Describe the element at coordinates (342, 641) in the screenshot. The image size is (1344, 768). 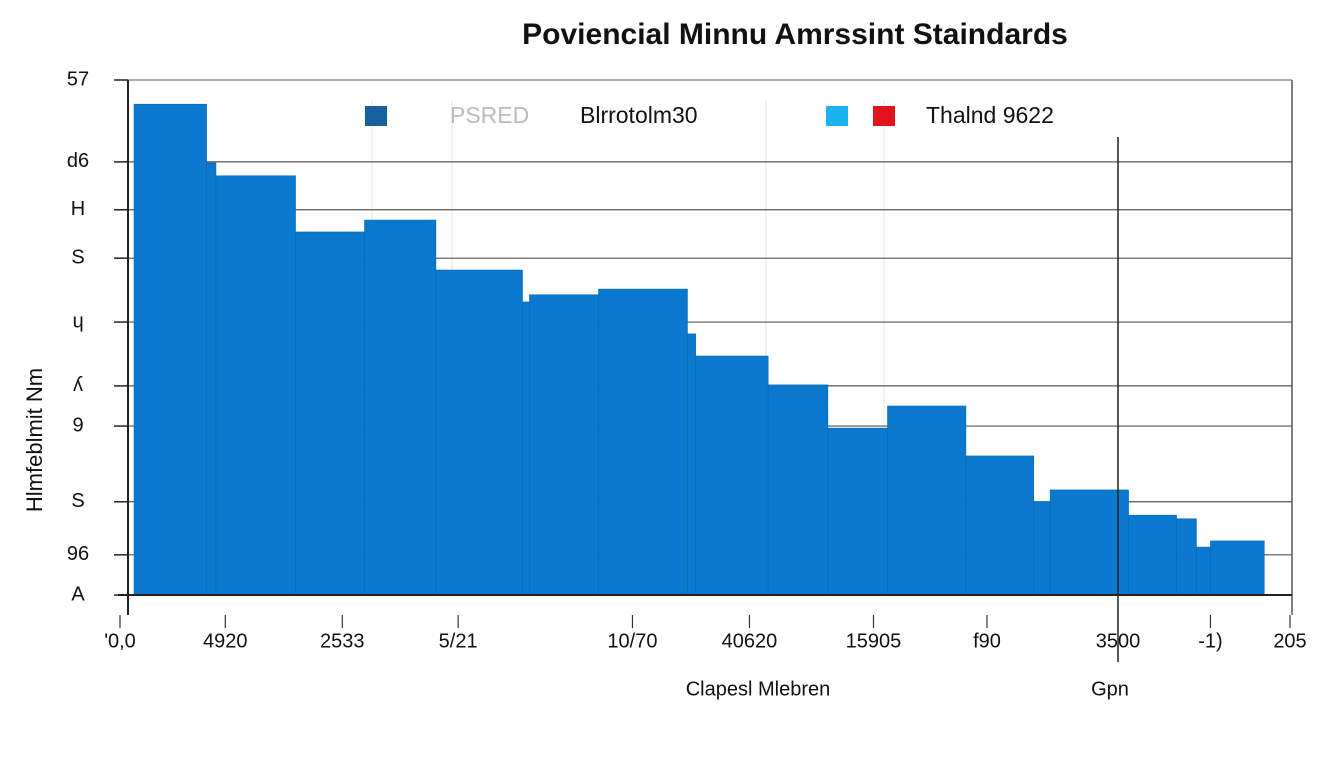
I see `x-tick-label: 2533` at that location.